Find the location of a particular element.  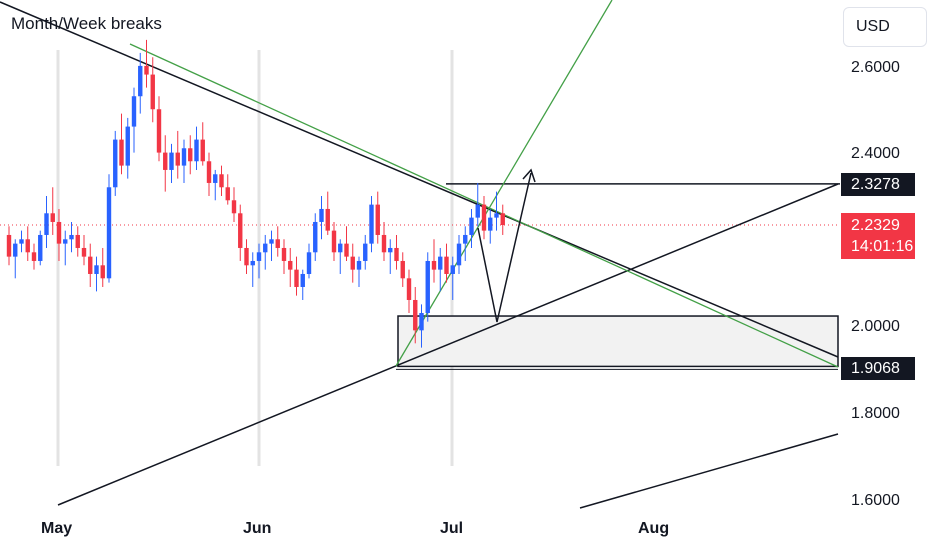

projection-arrowhead is located at coordinates (529, 175).